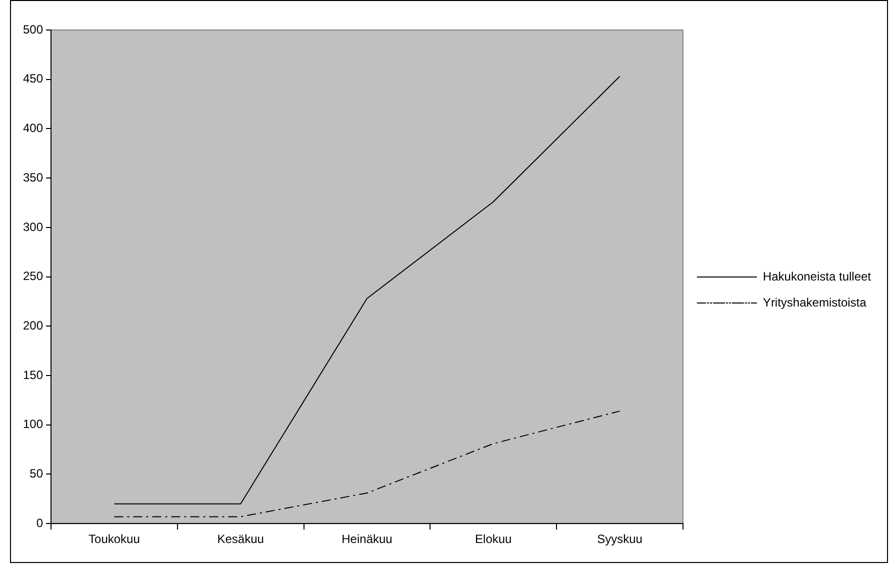 This screenshot has width=889, height=564. I want to click on line-series, so click(367, 464).